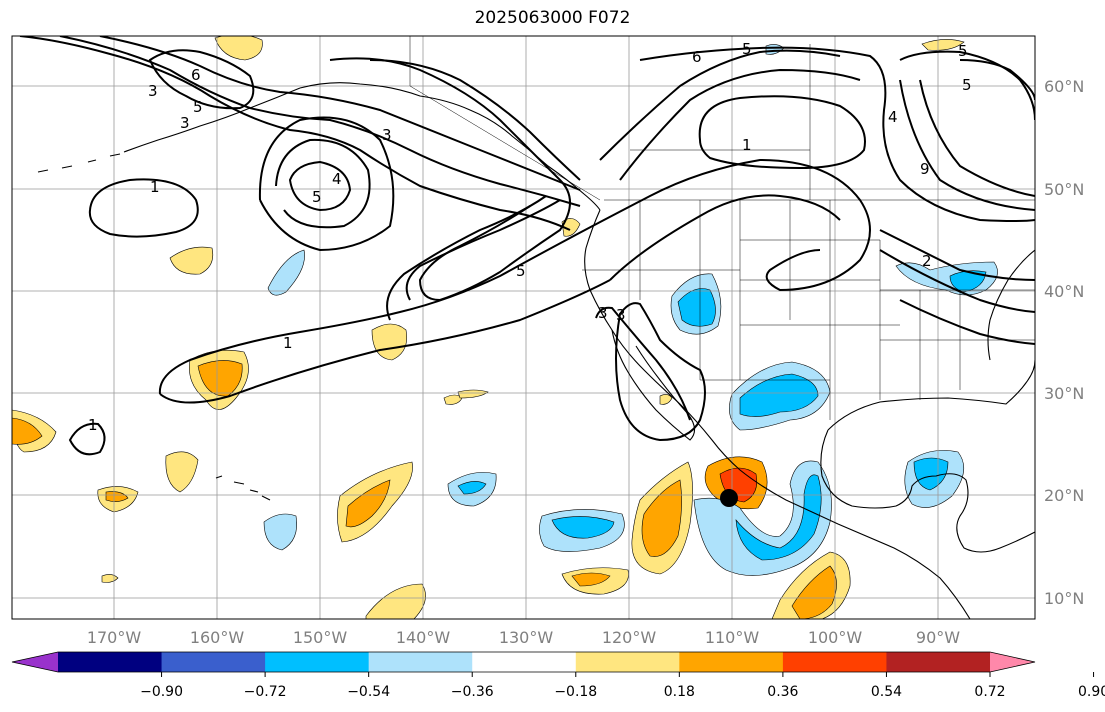 This screenshot has height=712, width=1105. I want to click on colorbar-extend-low, so click(35, 662).